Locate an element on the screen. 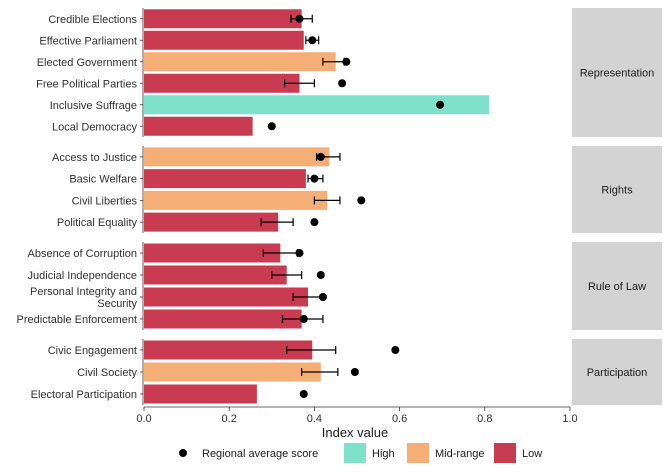 The width and height of the screenshot is (668, 472). category-label: Political Equality is located at coordinates (97, 223).